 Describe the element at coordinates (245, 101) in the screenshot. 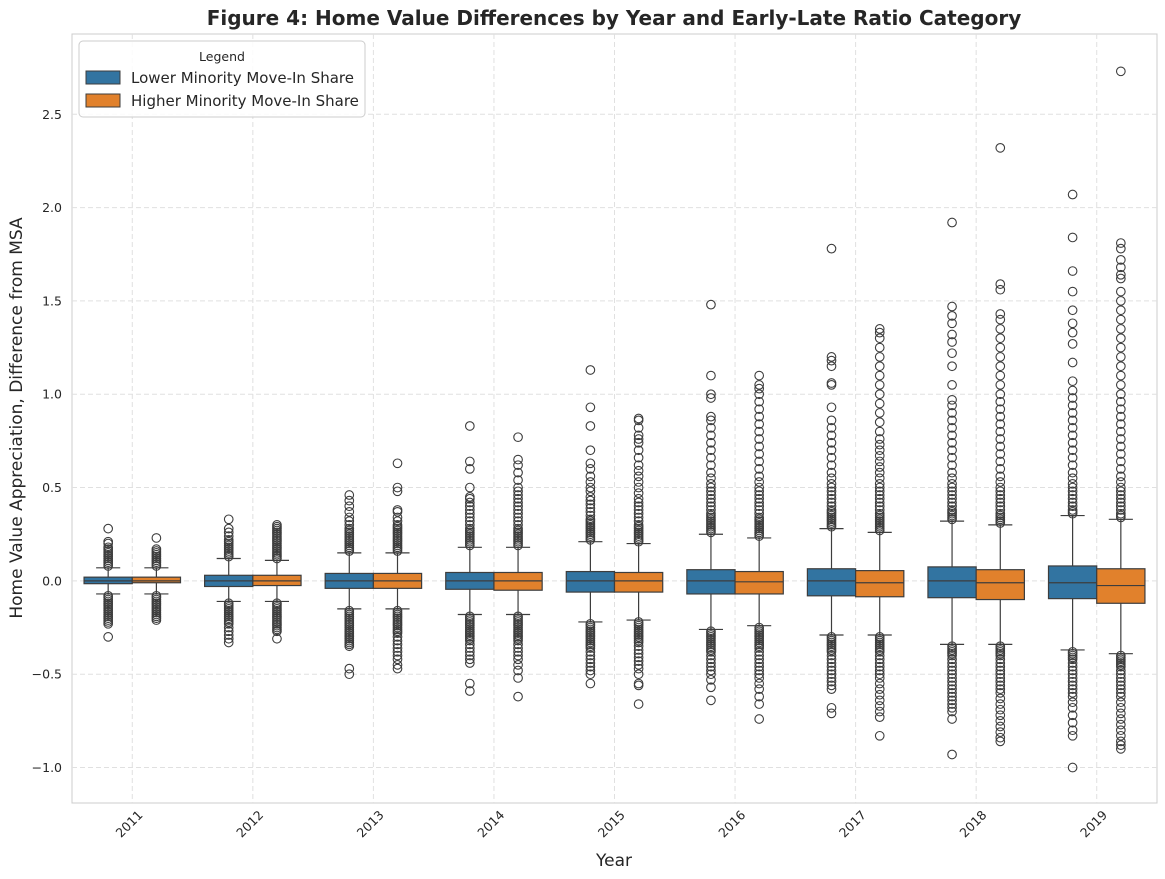

I see `legend-label-higher: Higher Minority Move-In Share` at that location.